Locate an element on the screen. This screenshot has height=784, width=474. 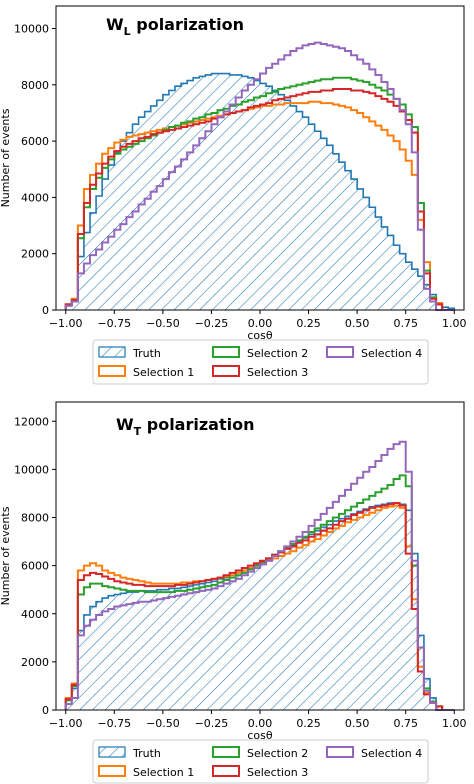
chart-title: WL polarization is located at coordinates (175, 26).